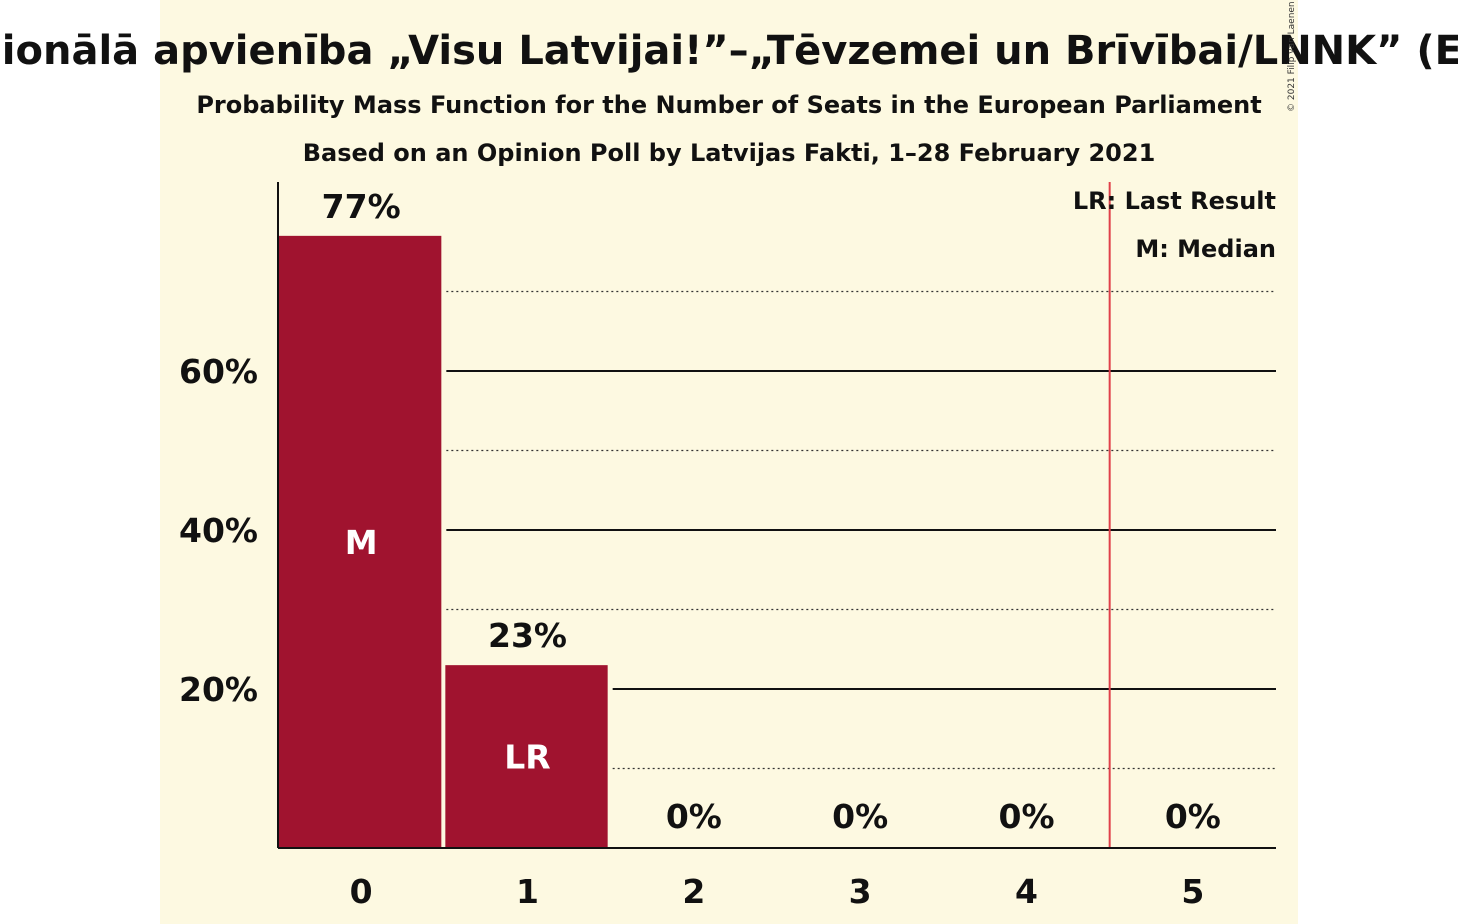 The image size is (1458, 924). Describe the element at coordinates (1026, 891) in the screenshot. I see `x-tick-label: 4` at that location.